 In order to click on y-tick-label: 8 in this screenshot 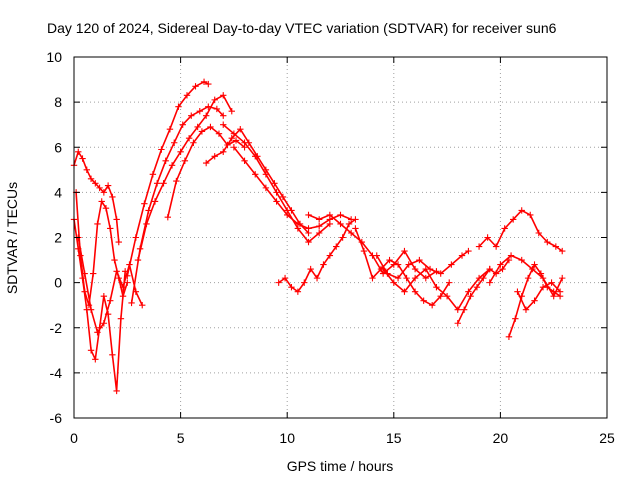, I will do `click(58, 102)`.